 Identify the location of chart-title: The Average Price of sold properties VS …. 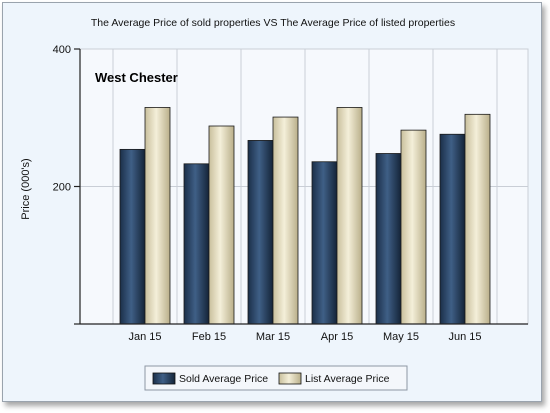
(273, 23).